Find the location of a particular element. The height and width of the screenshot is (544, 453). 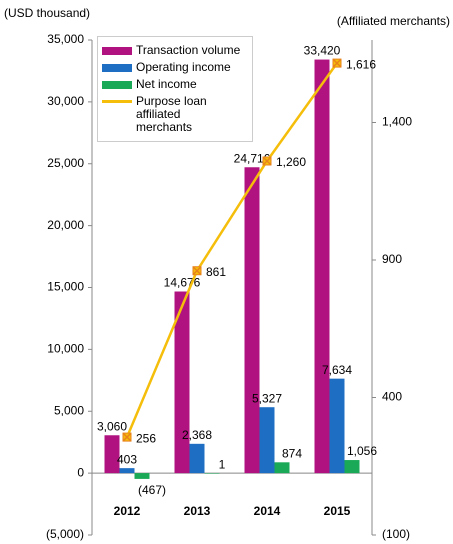

line-value-label: 861 is located at coordinates (216, 272).